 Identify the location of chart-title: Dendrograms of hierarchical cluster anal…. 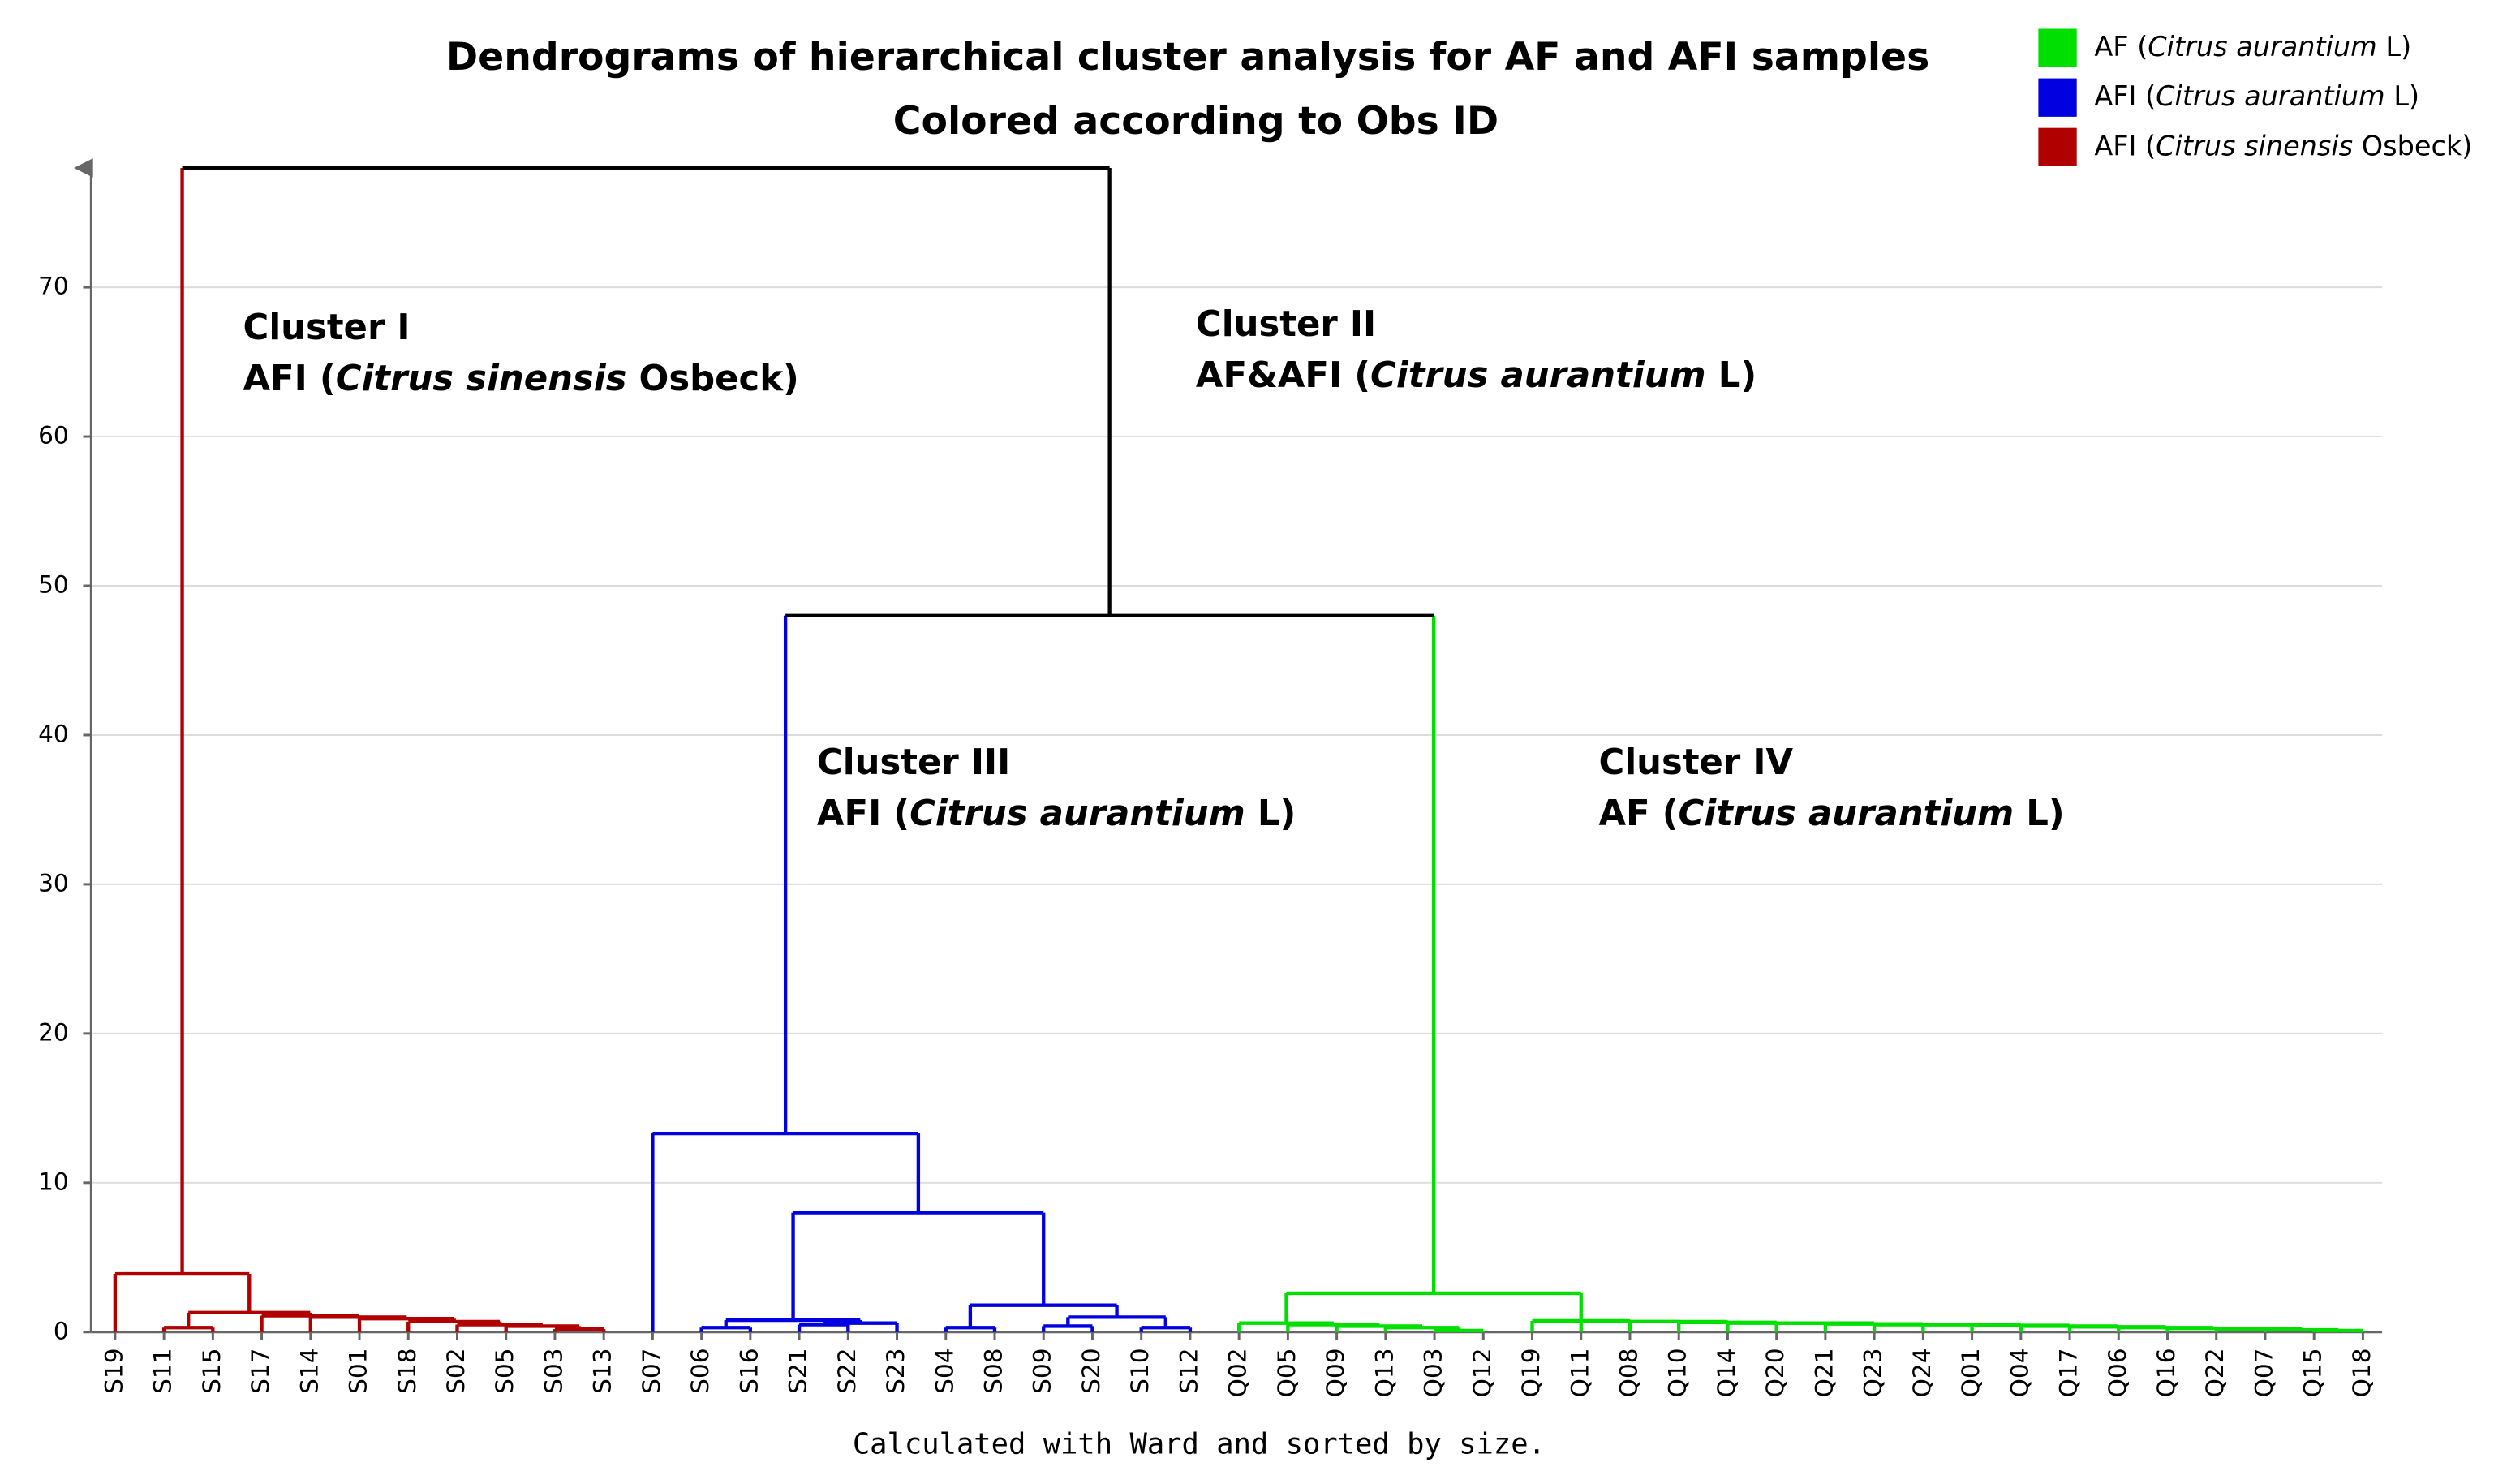
(1187, 57).